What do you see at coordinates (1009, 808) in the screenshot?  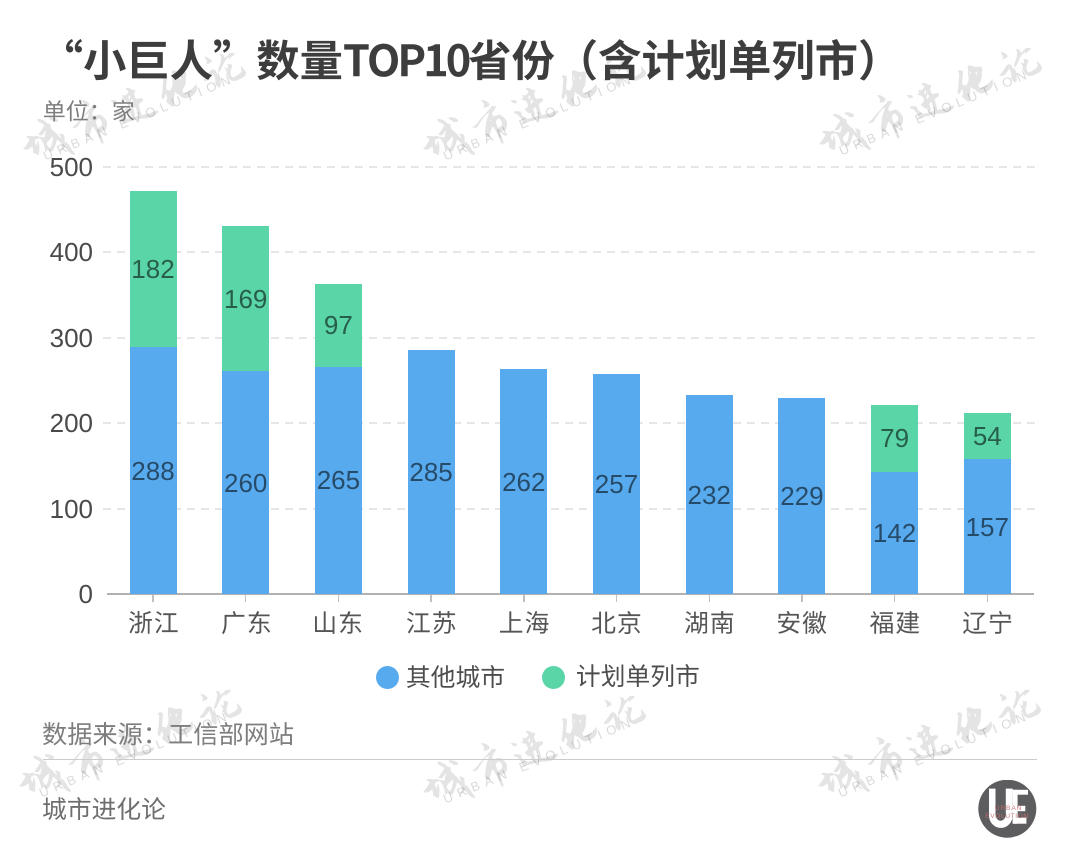 I see `svg-text: URBAN` at bounding box center [1009, 808].